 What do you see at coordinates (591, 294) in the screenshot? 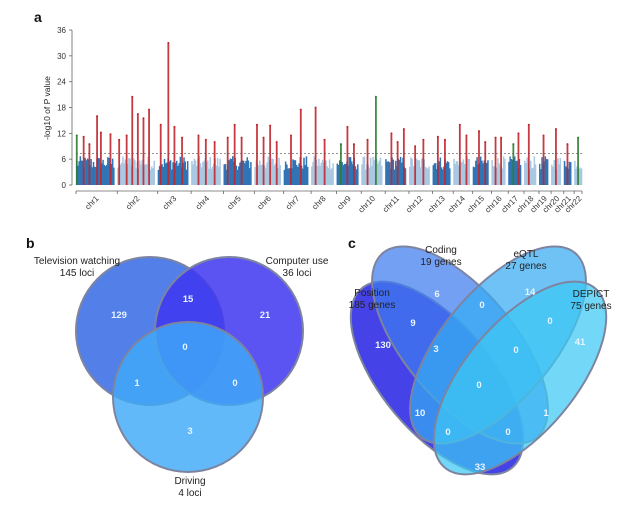
I see `venn-set-label-depict: DEPICT` at bounding box center [591, 294].